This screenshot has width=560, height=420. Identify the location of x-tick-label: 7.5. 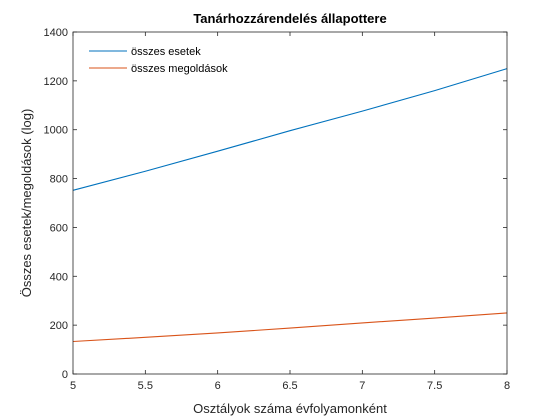
(434, 386).